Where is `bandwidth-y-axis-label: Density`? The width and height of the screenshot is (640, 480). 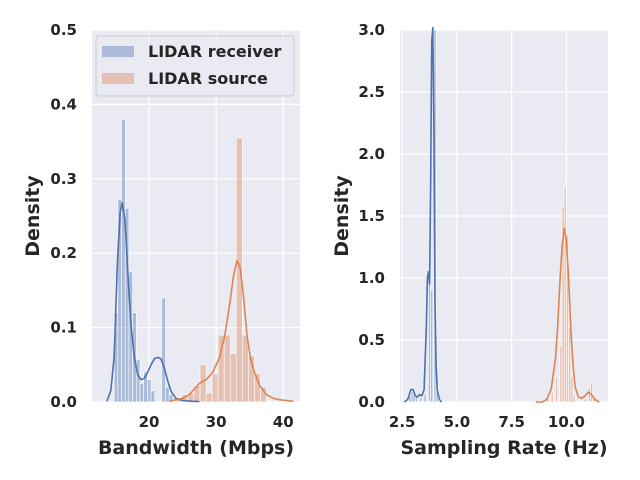
bandwidth-y-axis-label: Density is located at coordinates (33, 216).